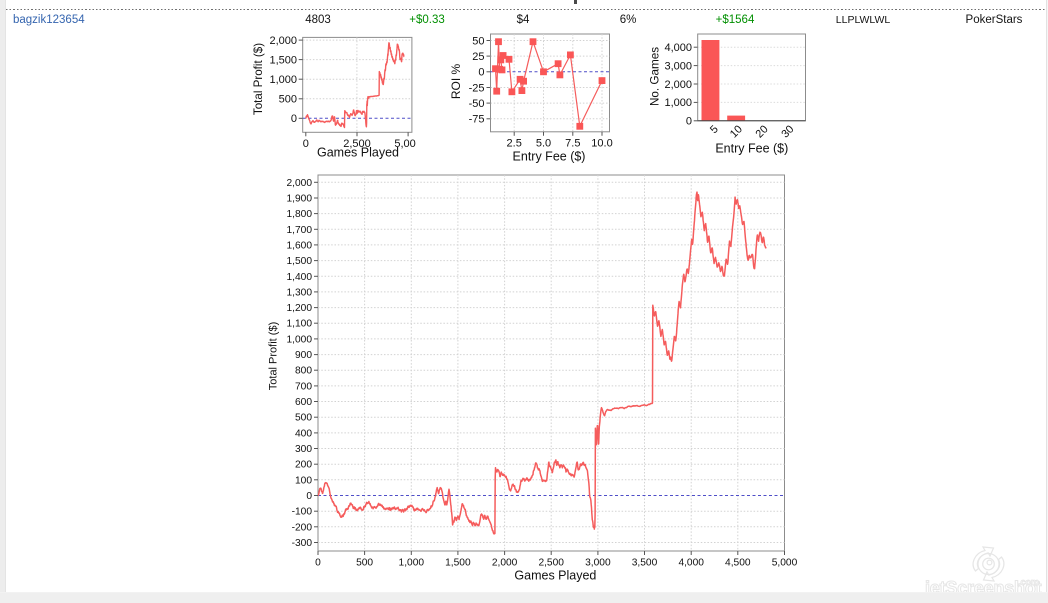 The height and width of the screenshot is (603, 1048). Describe the element at coordinates (300, 230) in the screenshot. I see `svg-text: 1,700` at that location.